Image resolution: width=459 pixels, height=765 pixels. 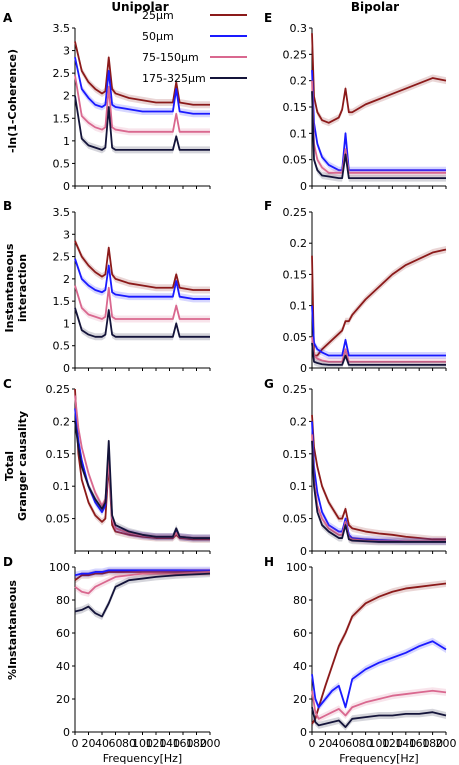 I want to click on series-line-25-d, so click(x=142, y=576).